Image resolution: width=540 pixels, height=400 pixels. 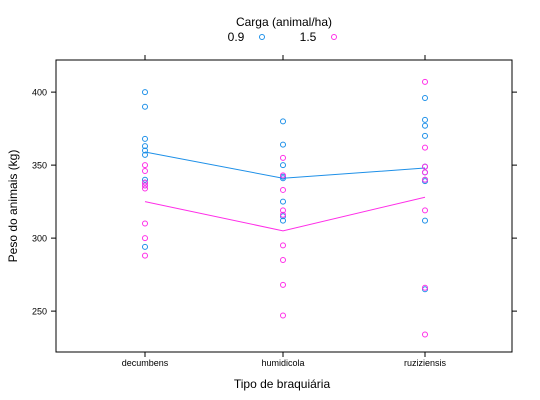 I want to click on point-1.5-humidicola-8, so click(x=283, y=315).